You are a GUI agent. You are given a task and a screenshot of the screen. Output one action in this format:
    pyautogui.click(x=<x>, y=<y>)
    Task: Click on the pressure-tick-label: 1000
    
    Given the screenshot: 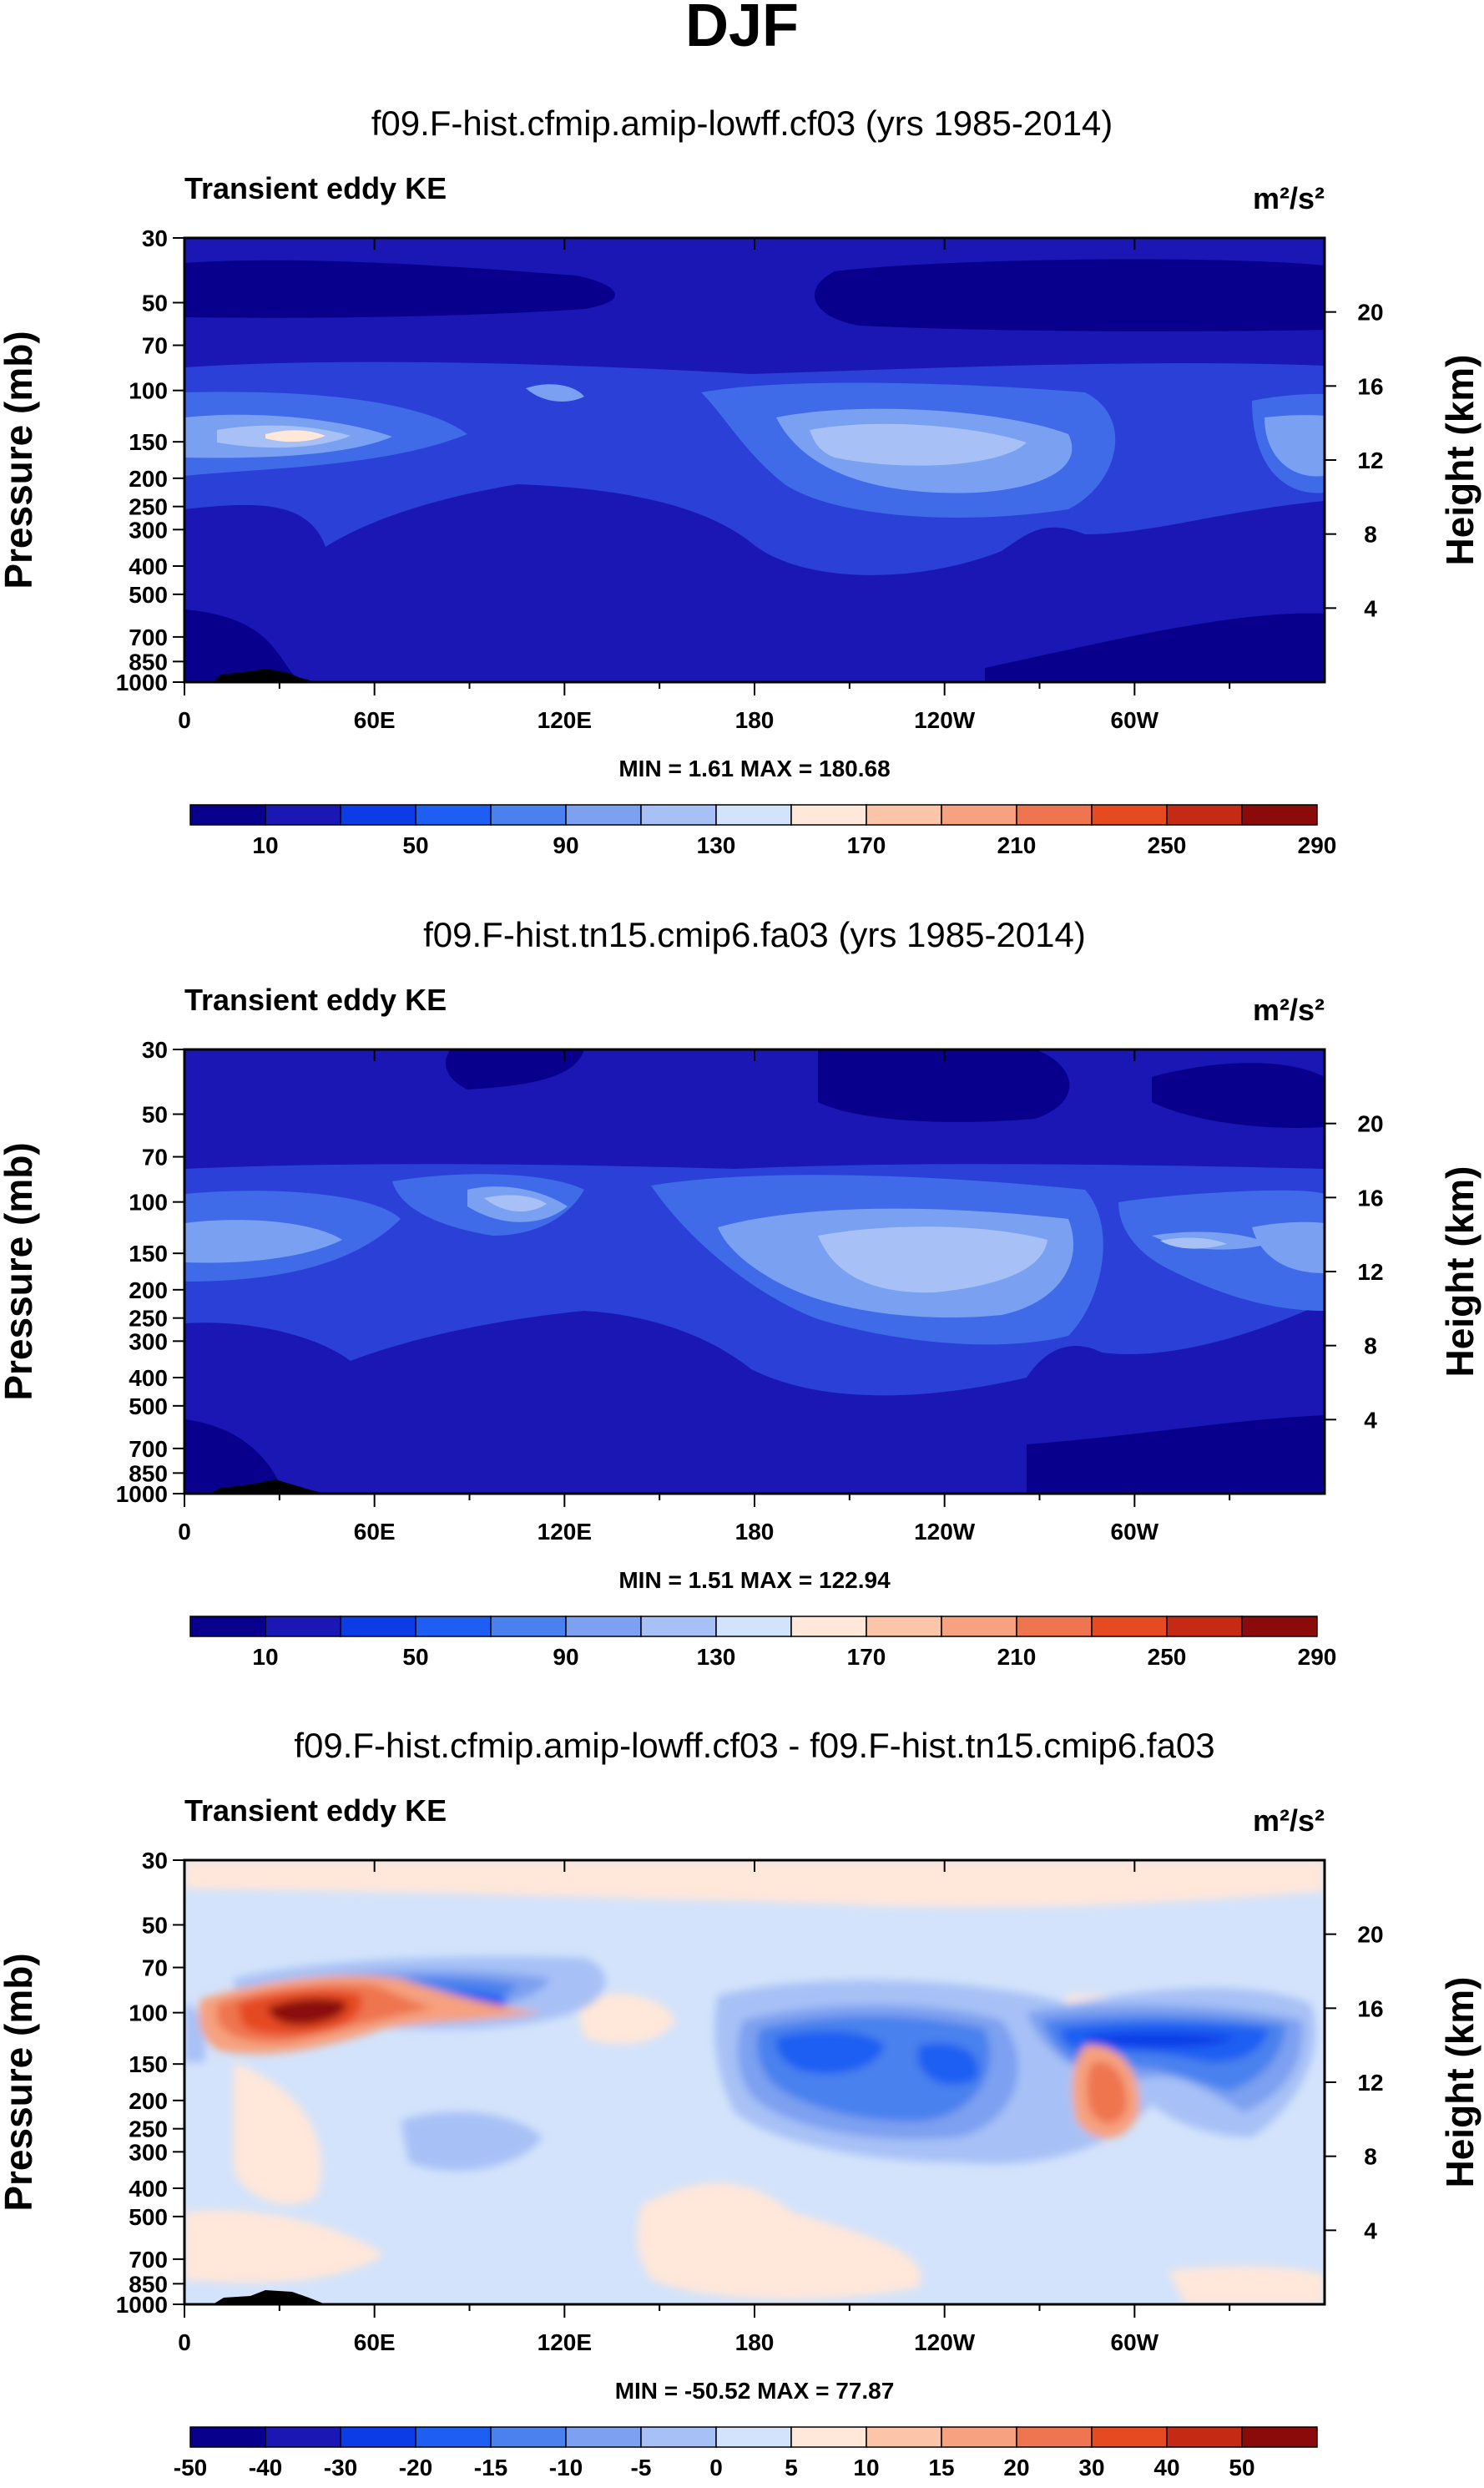 What is the action you would take?
    pyautogui.click(x=142, y=2305)
    